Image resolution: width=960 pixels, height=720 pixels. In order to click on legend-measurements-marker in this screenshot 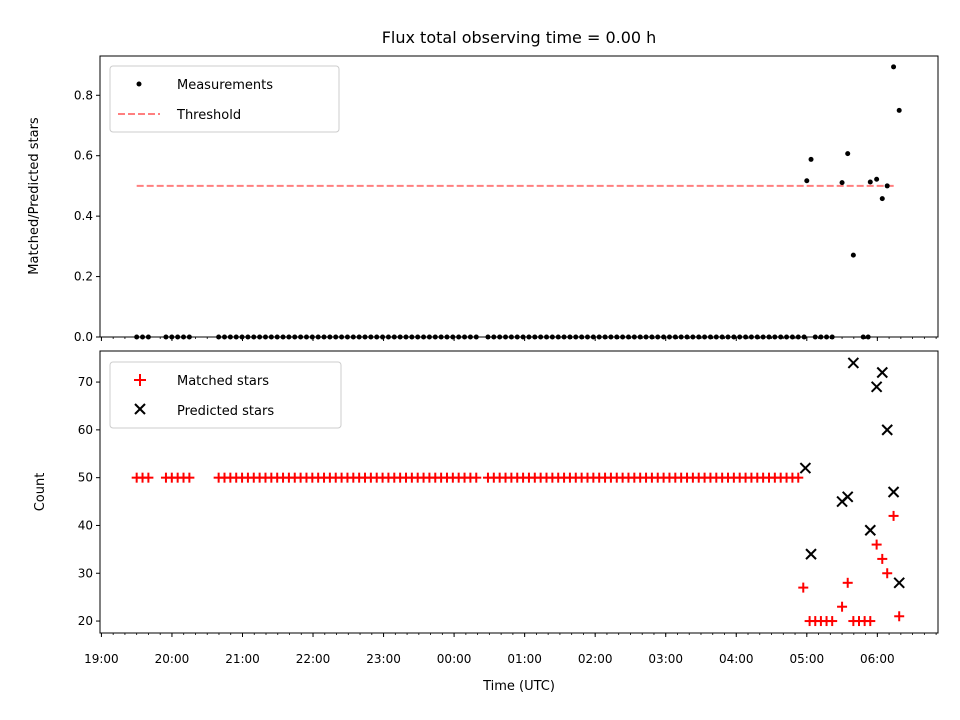, I will do `click(139, 84)`.